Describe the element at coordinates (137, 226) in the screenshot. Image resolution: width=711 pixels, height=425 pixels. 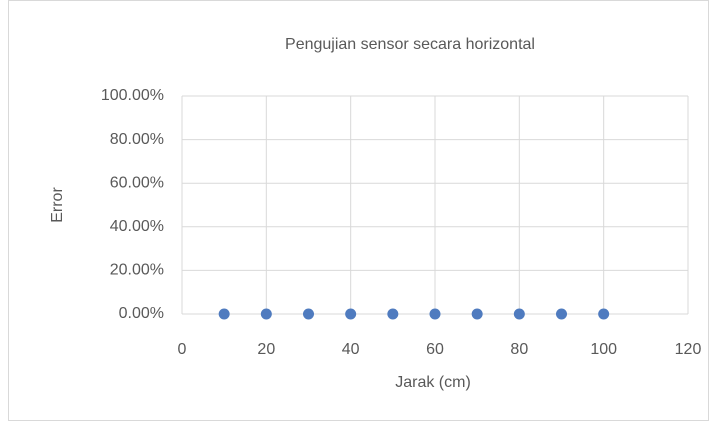
I see `y-tick-label: 40.00%` at that location.